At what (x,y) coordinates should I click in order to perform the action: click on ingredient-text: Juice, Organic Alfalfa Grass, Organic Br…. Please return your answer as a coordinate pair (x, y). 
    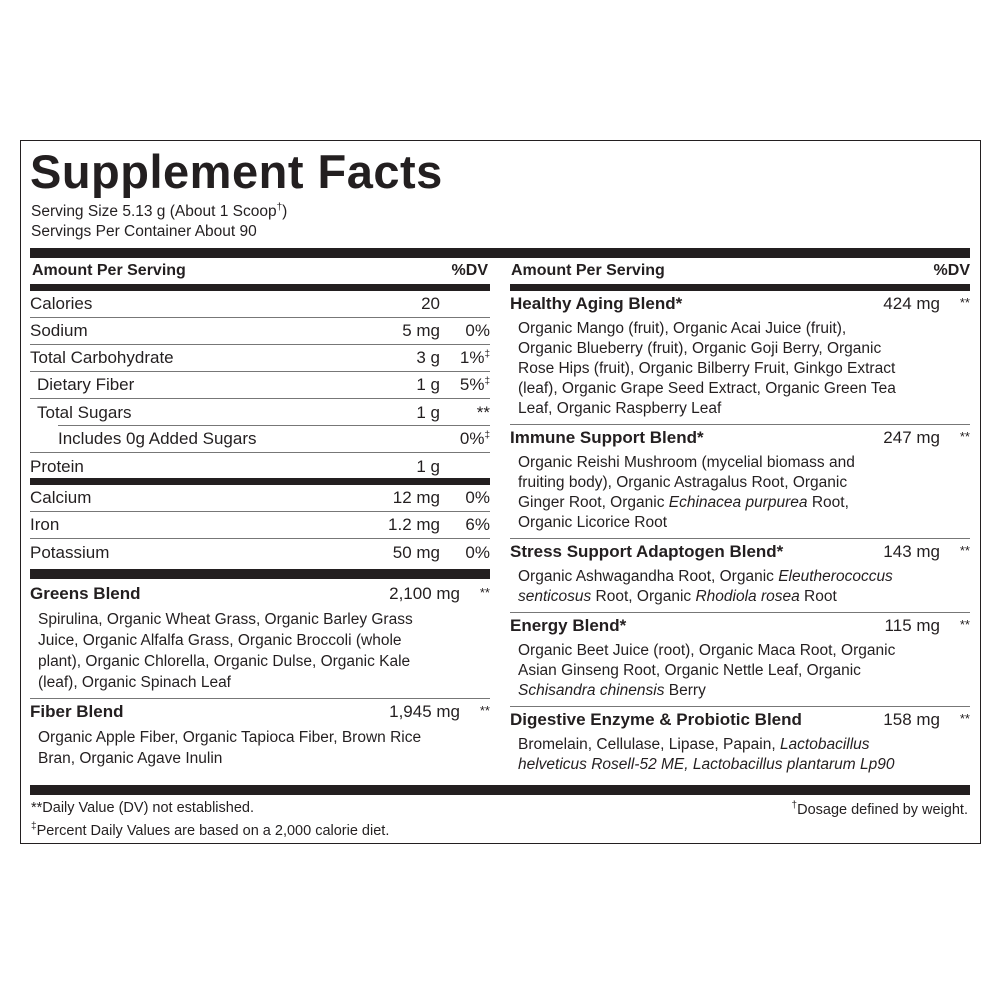
    Looking at the image, I should click on (220, 640).